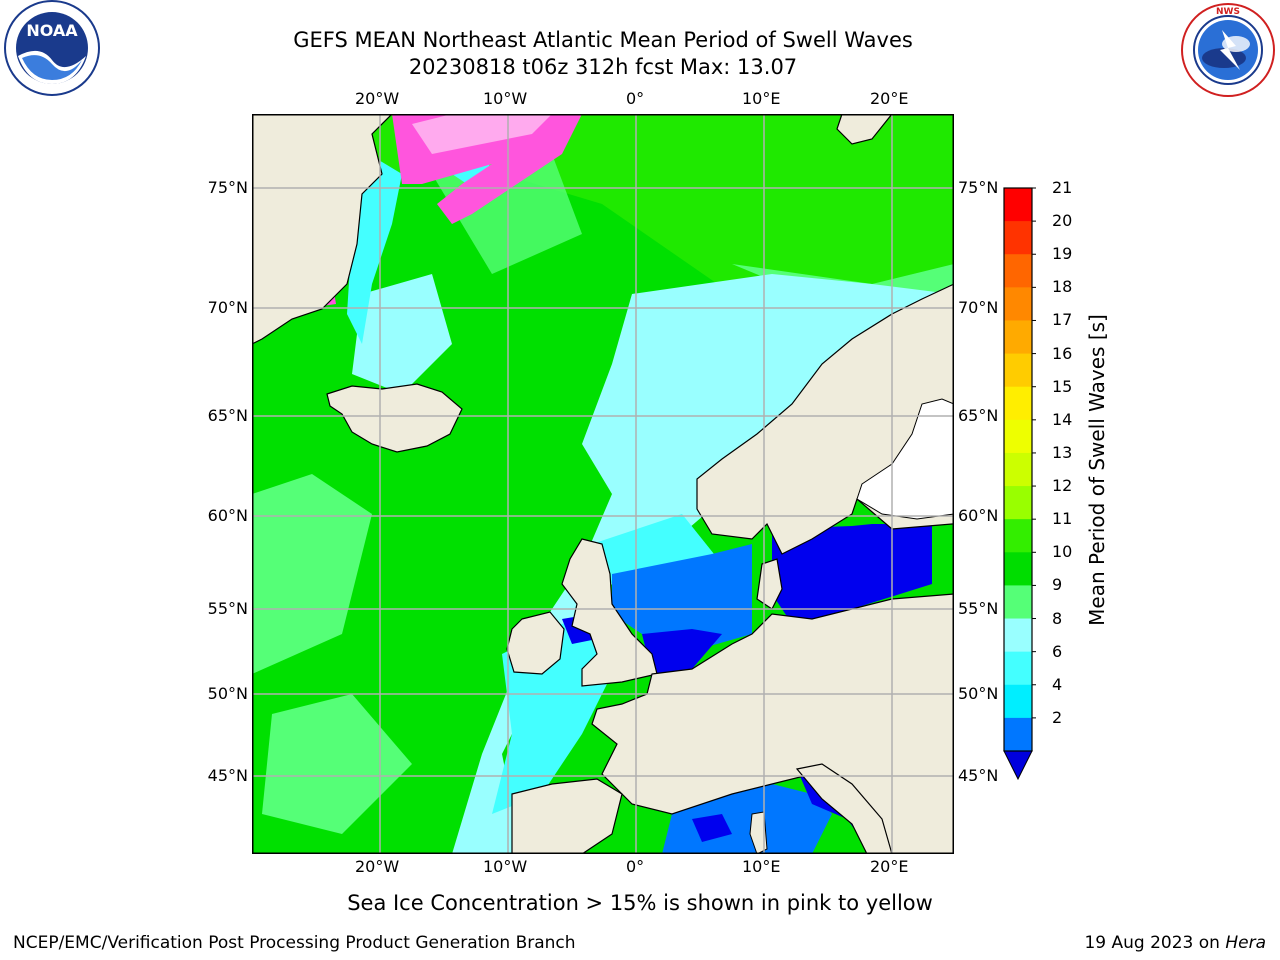  Describe the element at coordinates (1018, 765) in the screenshot. I see `colorbar-extend-arrow` at that location.